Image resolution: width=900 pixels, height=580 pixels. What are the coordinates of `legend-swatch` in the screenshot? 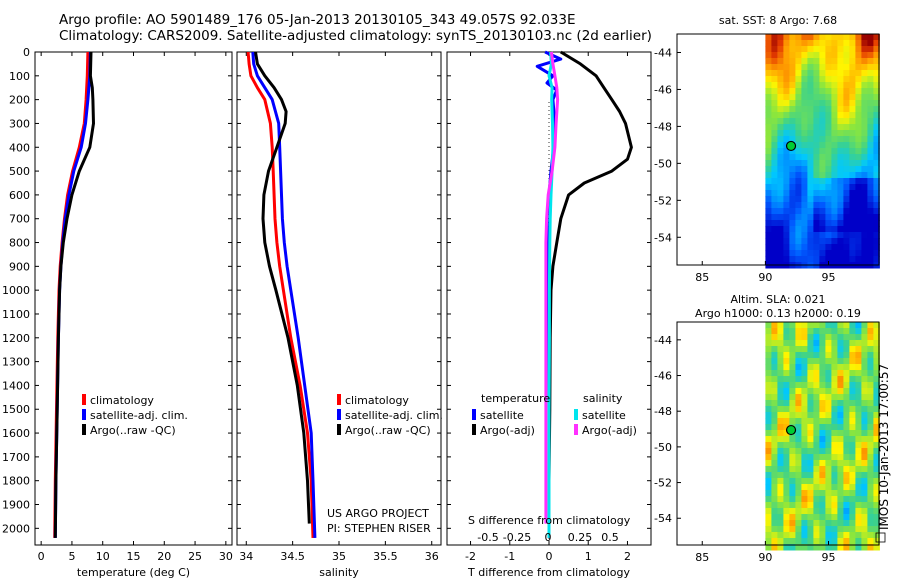 It's located at (339, 399).